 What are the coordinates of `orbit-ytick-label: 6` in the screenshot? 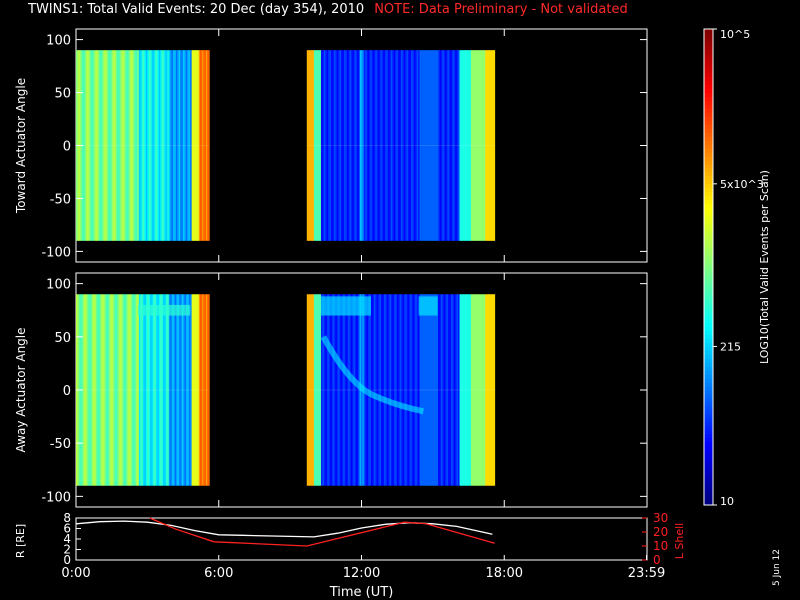 It's located at (67, 529).